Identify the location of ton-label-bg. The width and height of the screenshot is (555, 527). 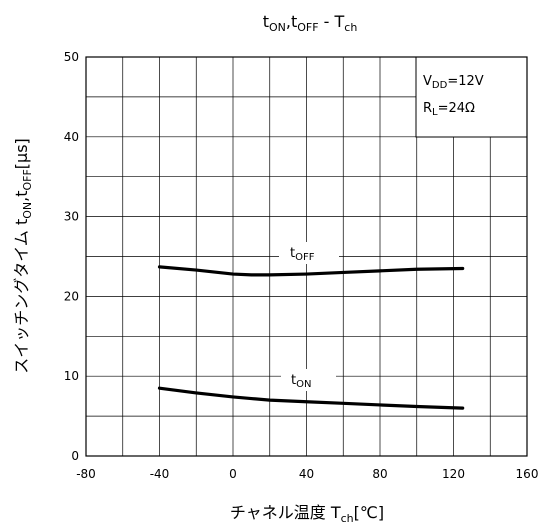
(308, 380).